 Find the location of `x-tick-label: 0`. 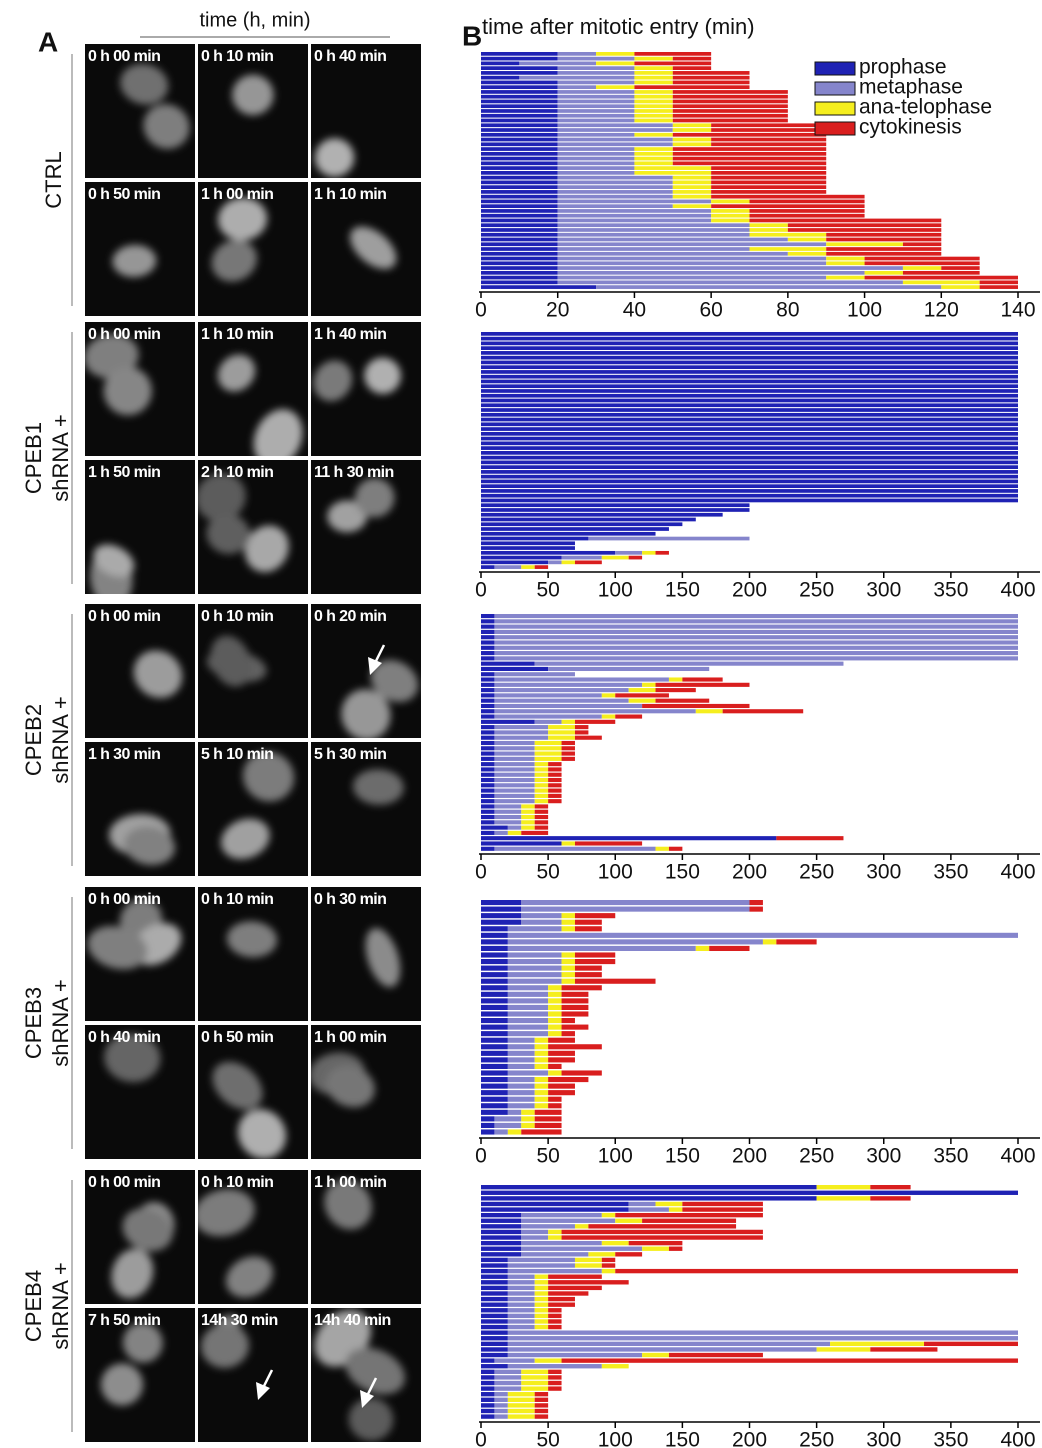

x-tick-label: 0 is located at coordinates (481, 310).